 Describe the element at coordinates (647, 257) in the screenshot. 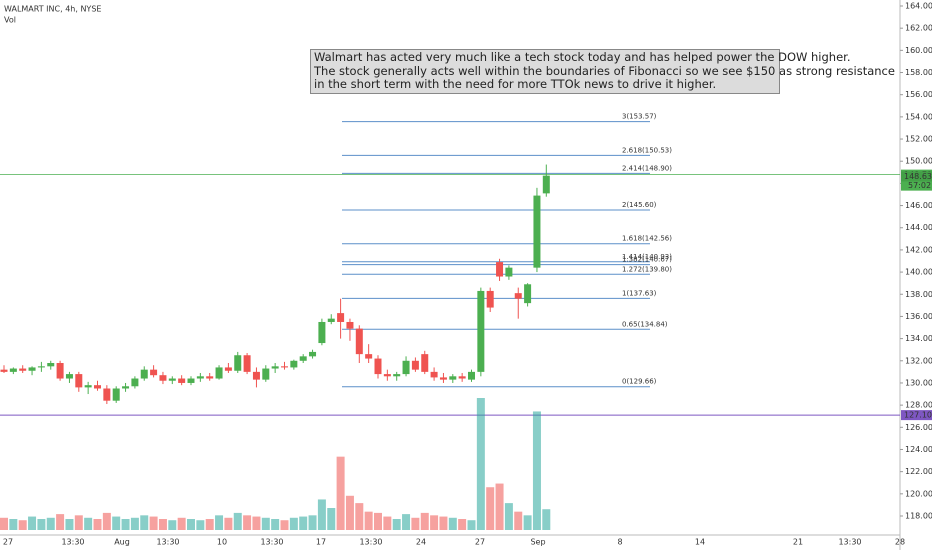

I see `fib-label: 1.414(140.93)` at that location.